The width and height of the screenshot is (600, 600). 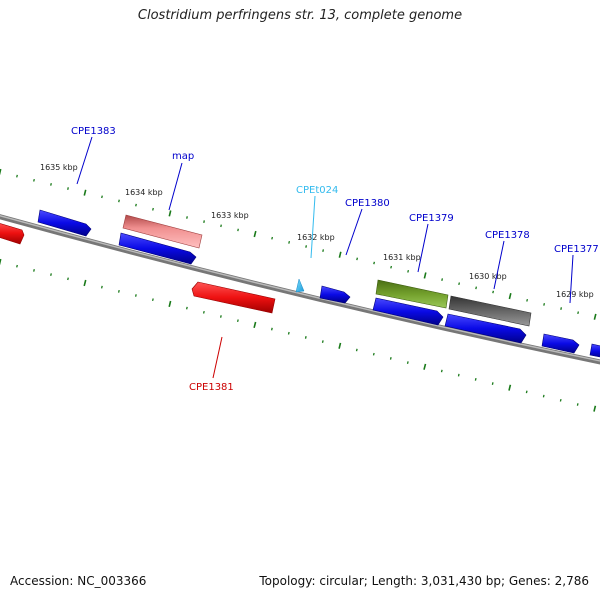 What do you see at coordinates (594, 350) in the screenshot?
I see `gene-feature-blue-right-edge` at bounding box center [594, 350].